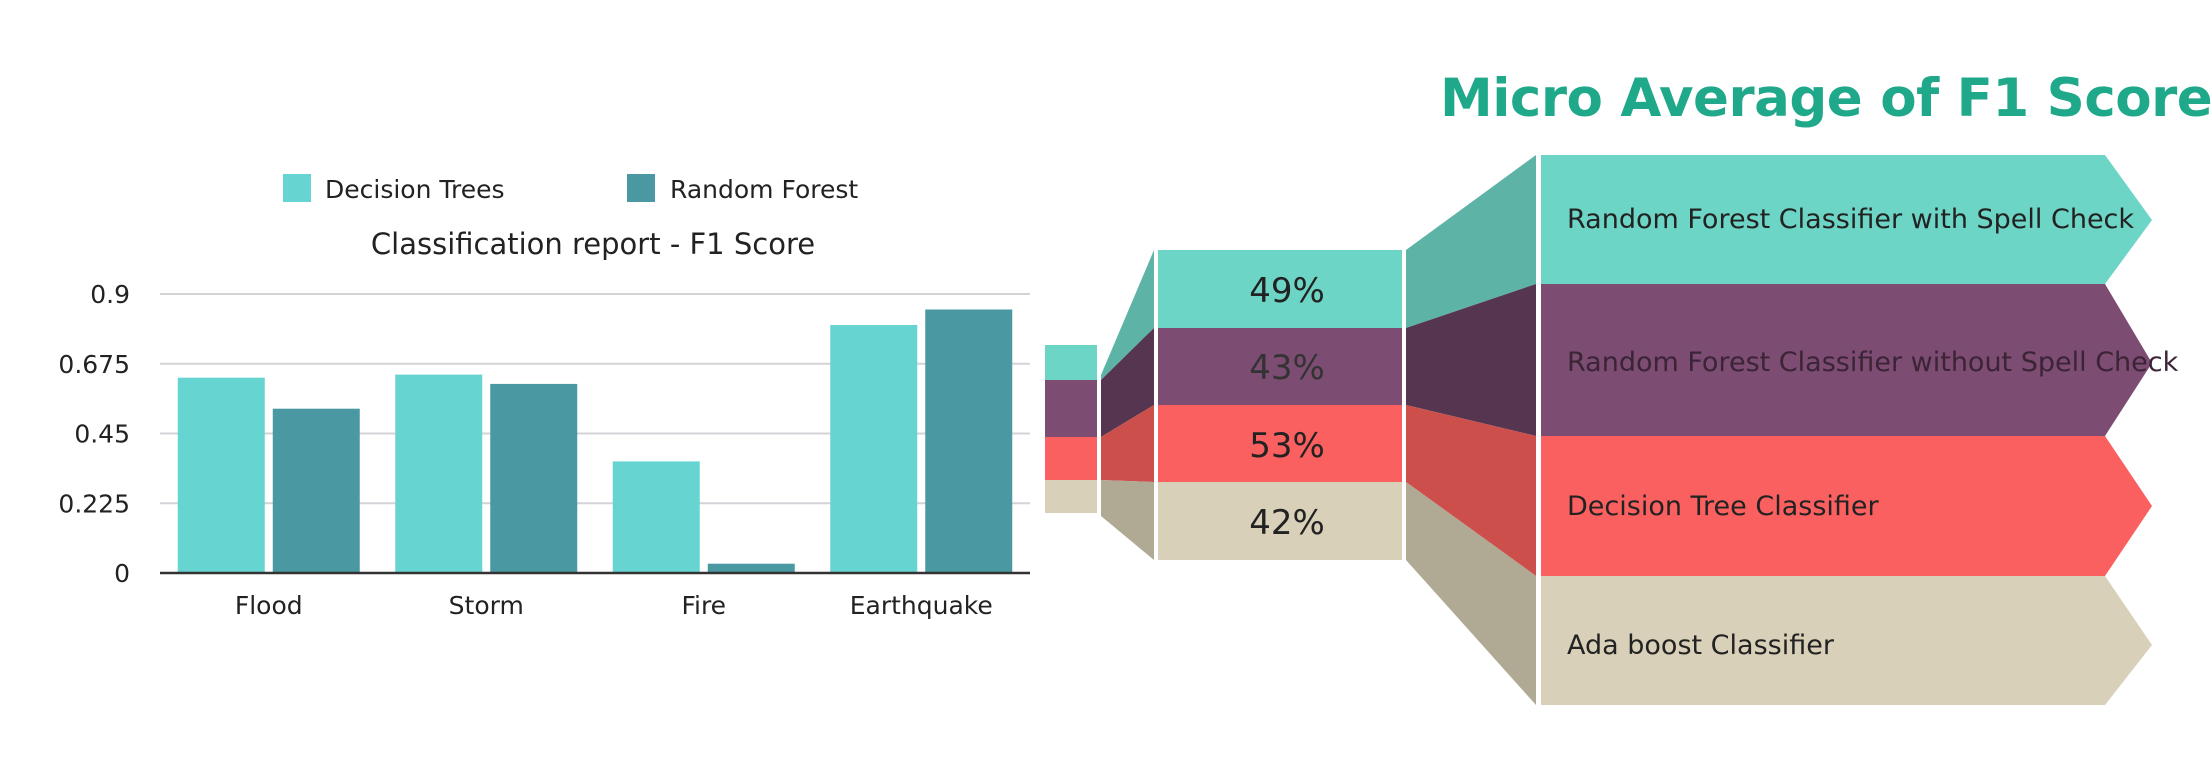 This screenshot has height=758, width=2212. What do you see at coordinates (874, 449) in the screenshot?
I see `bar-decision-trees-earthquake` at bounding box center [874, 449].